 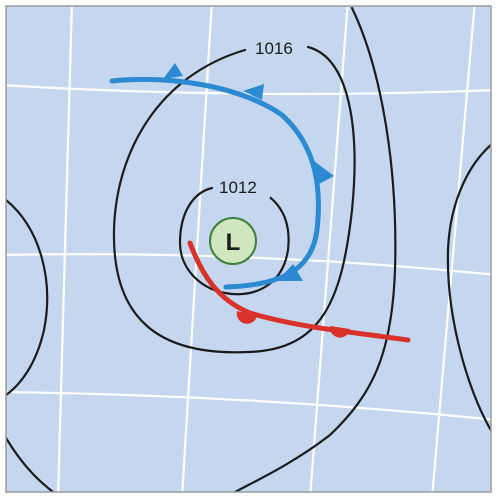 I want to click on latitude-line, so click(x=248, y=405).